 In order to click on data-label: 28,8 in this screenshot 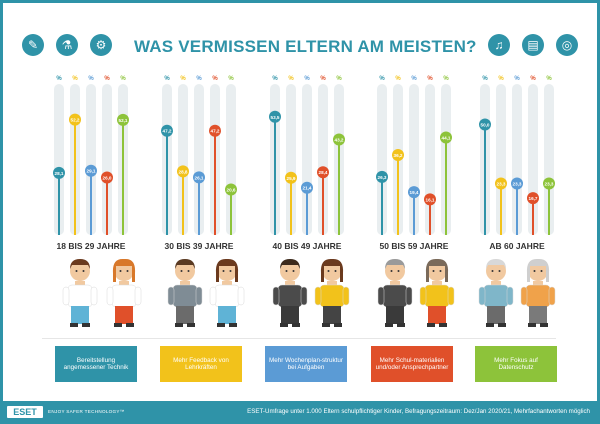, I will do `click(183, 171)`.